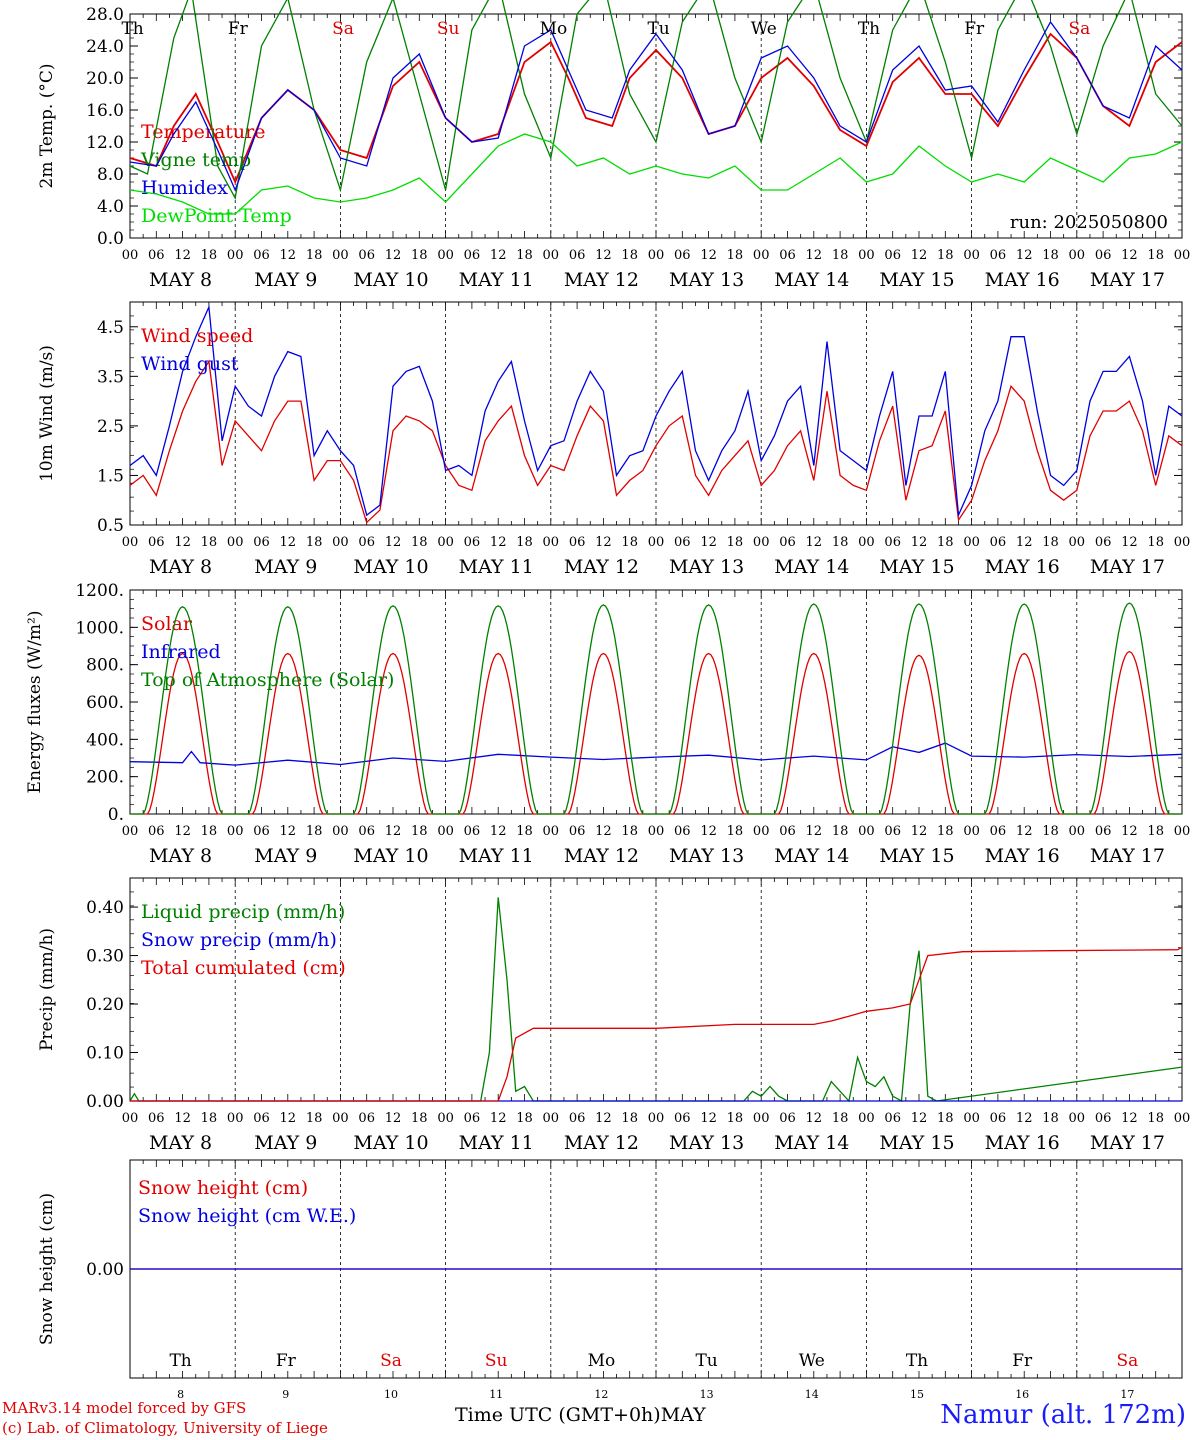 The image size is (1194, 1440). Describe the element at coordinates (656, 1000) in the screenshot. I see `panel-4-series-line` at that location.